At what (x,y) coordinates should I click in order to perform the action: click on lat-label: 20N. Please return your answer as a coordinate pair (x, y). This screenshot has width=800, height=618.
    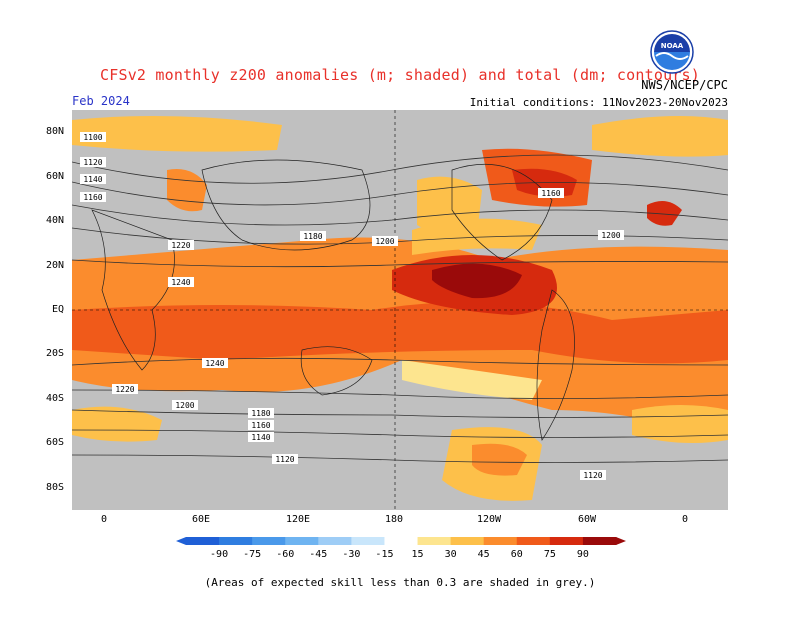
    Looking at the image, I should click on (55, 265).